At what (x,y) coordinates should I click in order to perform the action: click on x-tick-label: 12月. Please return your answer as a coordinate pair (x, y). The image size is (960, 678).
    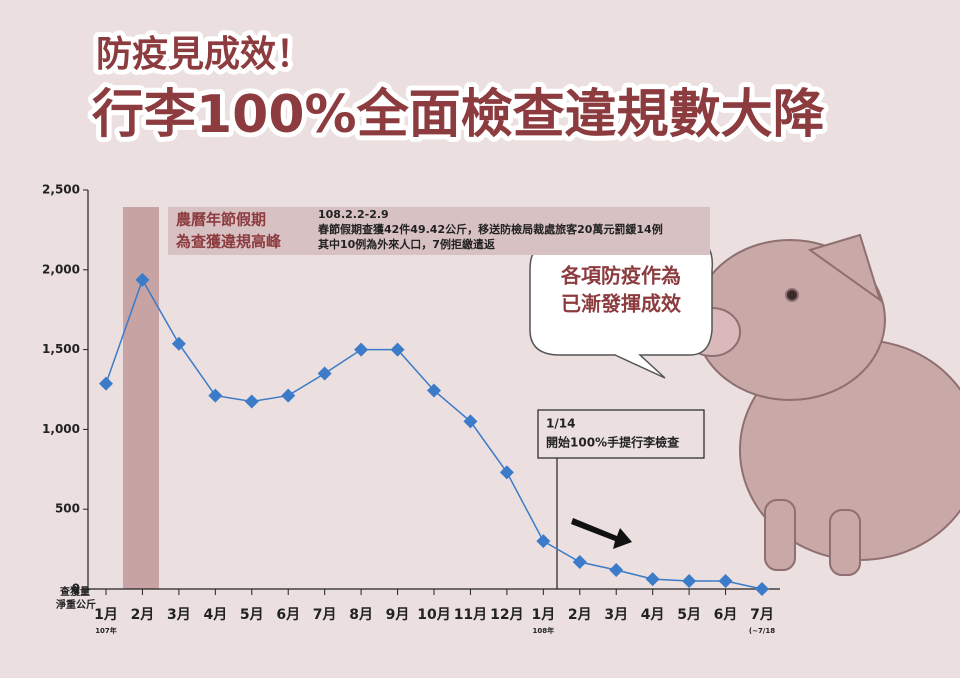
    Looking at the image, I should click on (506, 615).